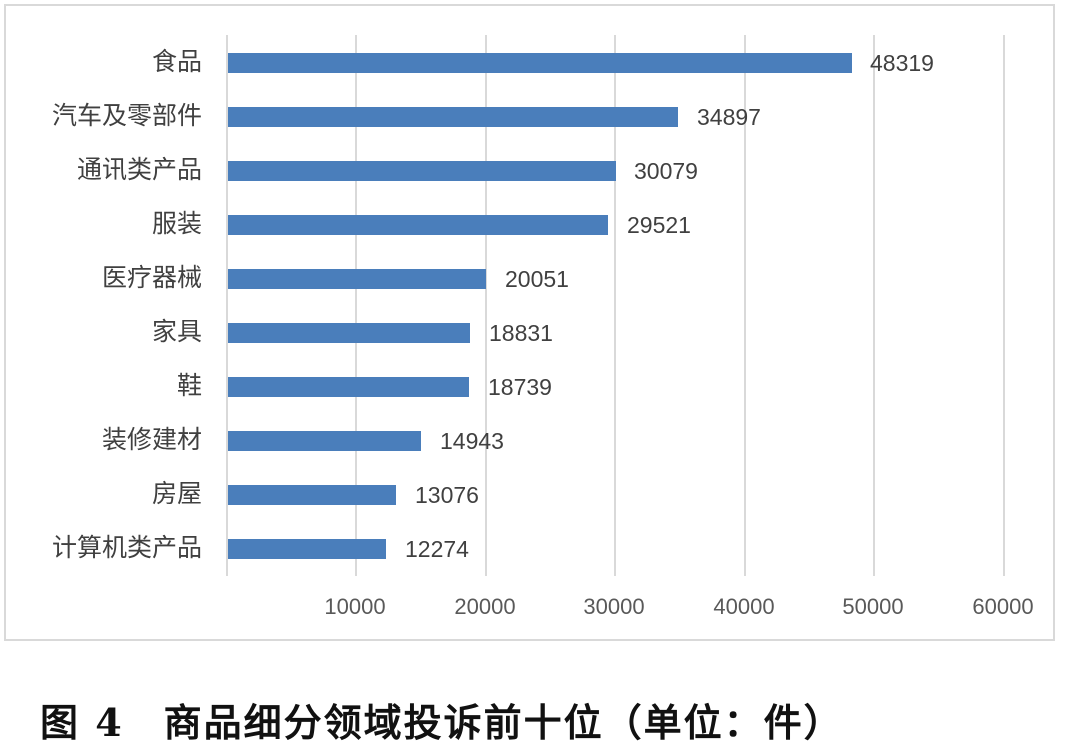 Image resolution: width=1080 pixels, height=747 pixels. Describe the element at coordinates (540, 63) in the screenshot. I see `bar-food` at that location.